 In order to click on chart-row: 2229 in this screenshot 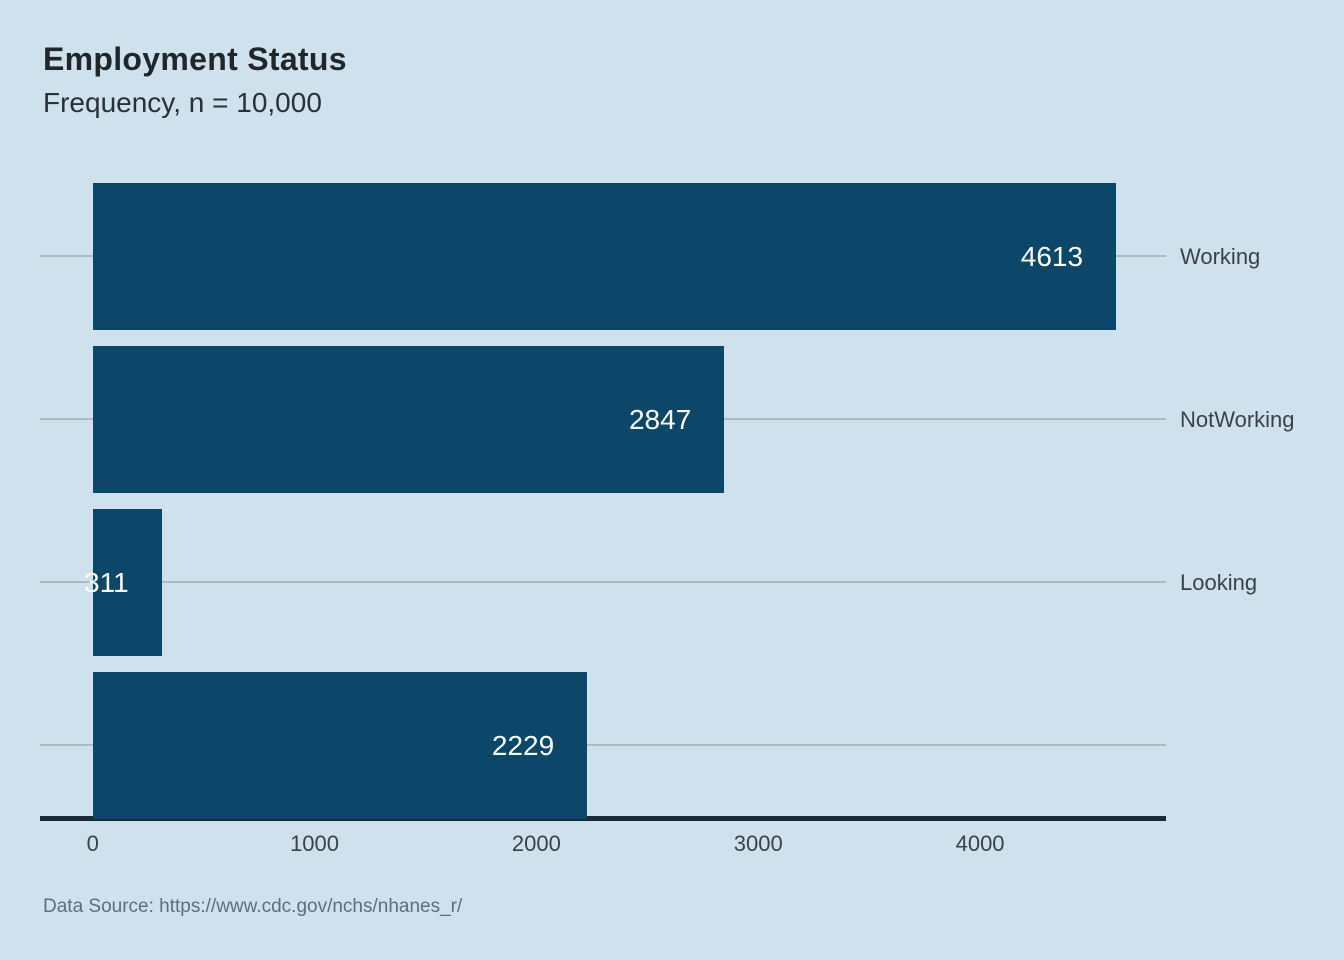, I will do `click(603, 745)`.